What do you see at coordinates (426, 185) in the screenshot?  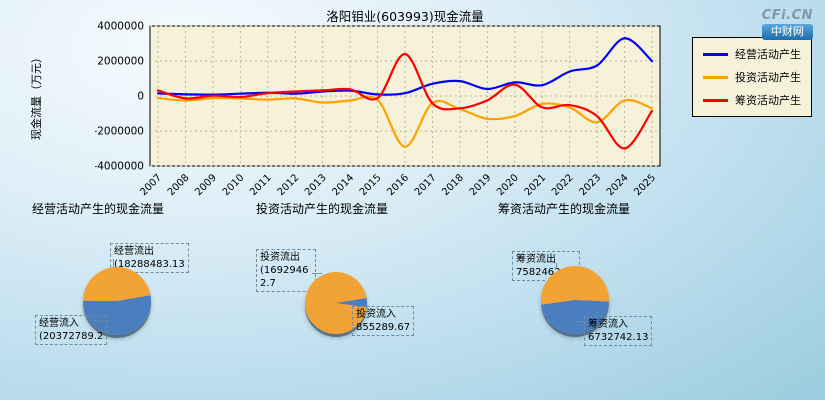 I see `x-tick-label: 2017` at bounding box center [426, 185].